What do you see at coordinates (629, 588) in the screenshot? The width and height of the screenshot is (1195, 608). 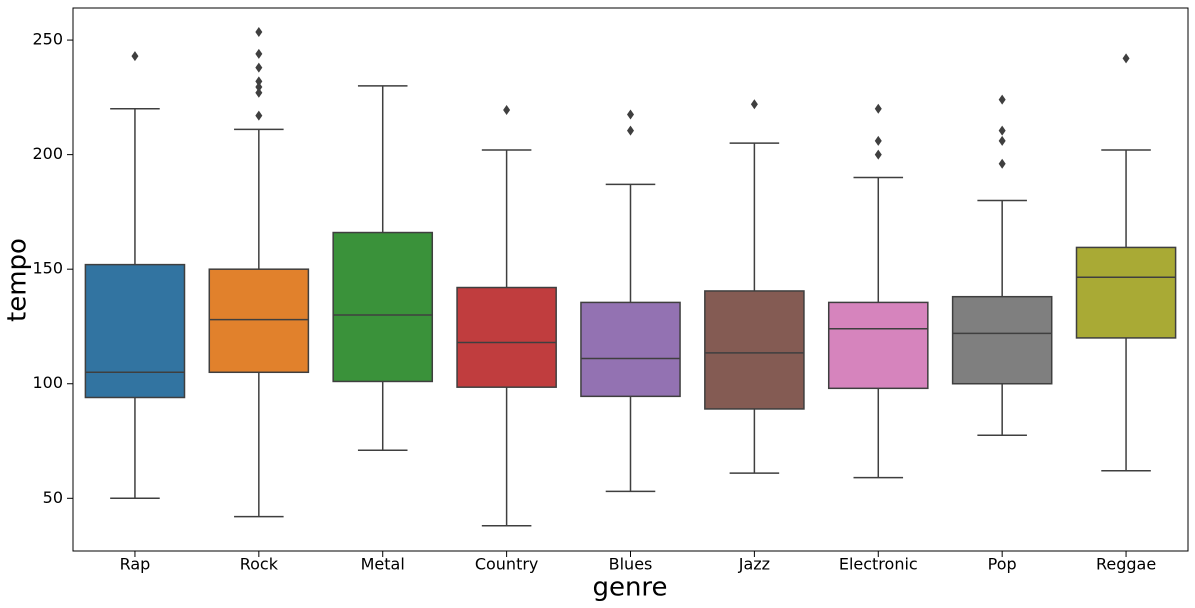 I see `x-axis-label: genre` at bounding box center [629, 588].